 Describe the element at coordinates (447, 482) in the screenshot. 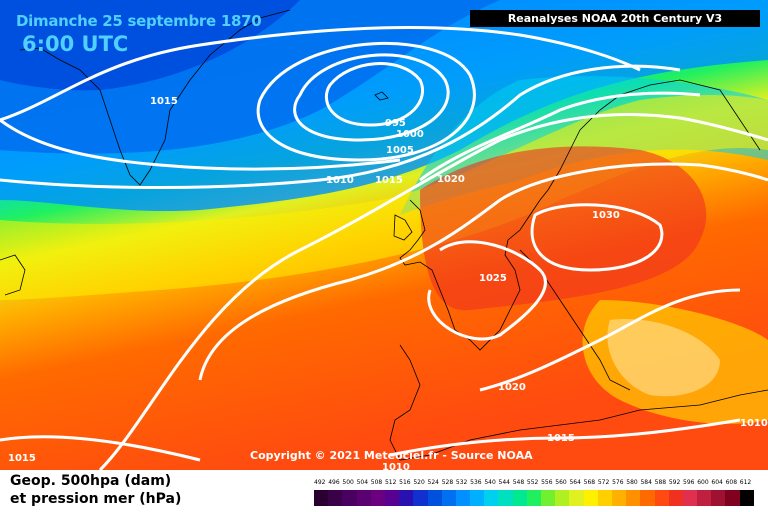

I see `color-scale-tick: 528` at that location.